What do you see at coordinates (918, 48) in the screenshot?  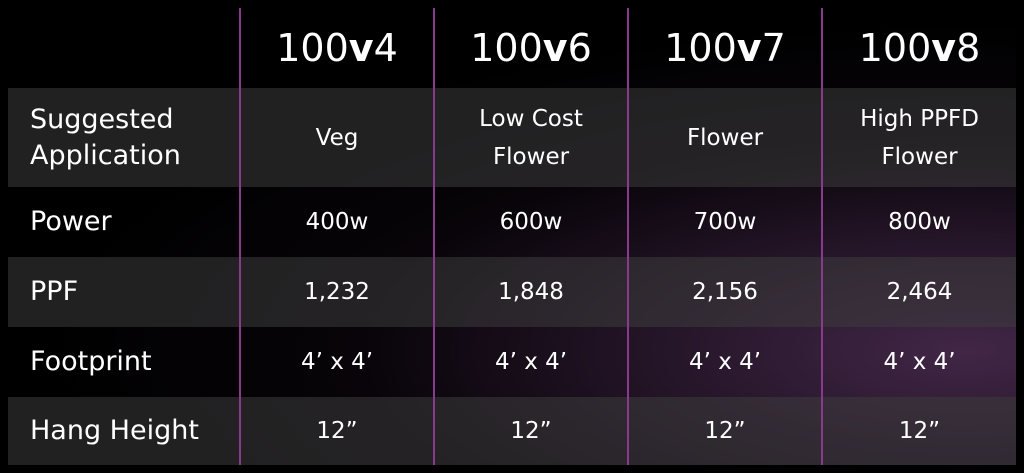 I see `model-header: 100v8` at bounding box center [918, 48].